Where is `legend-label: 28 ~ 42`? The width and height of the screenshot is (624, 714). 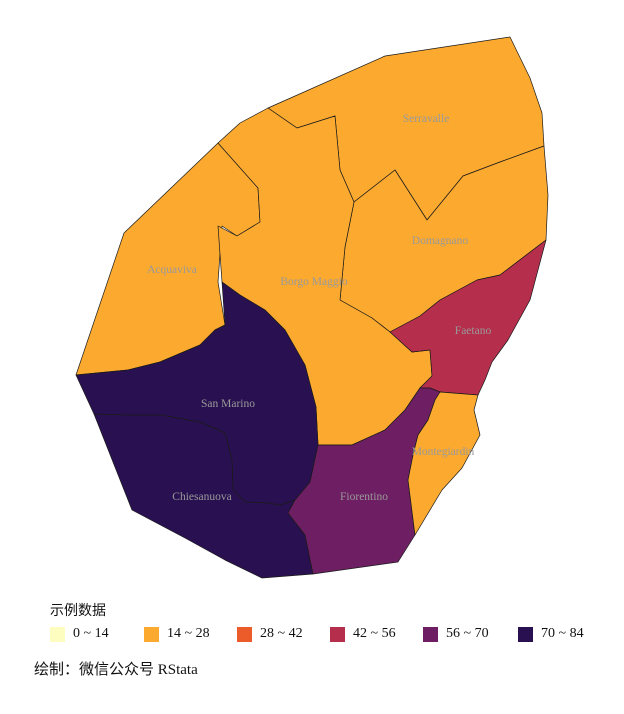
legend-label: 28 ~ 42 is located at coordinates (281, 634).